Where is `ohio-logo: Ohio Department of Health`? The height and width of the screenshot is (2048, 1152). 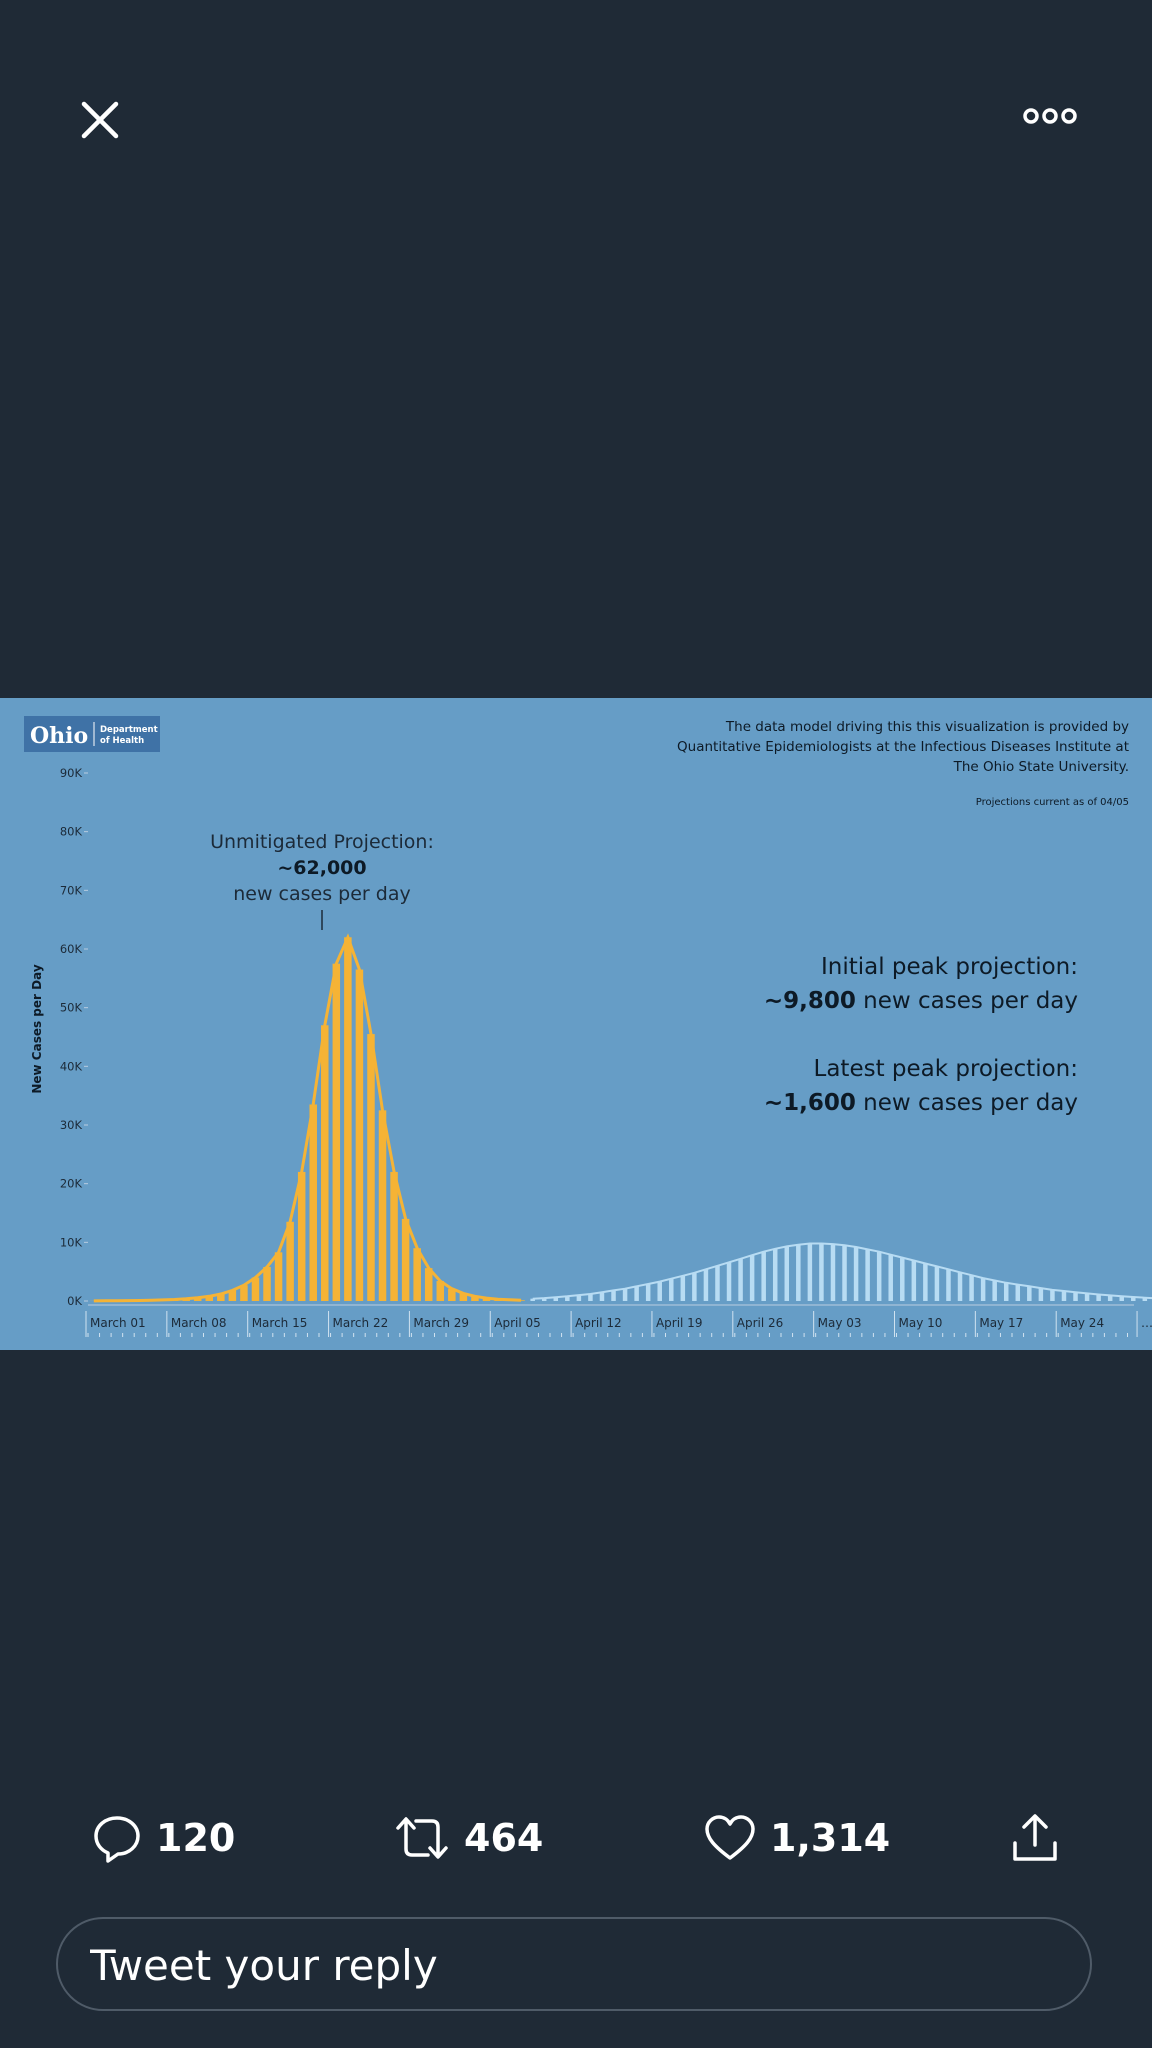
ohio-logo: Ohio Department of Health is located at coordinates (92, 734).